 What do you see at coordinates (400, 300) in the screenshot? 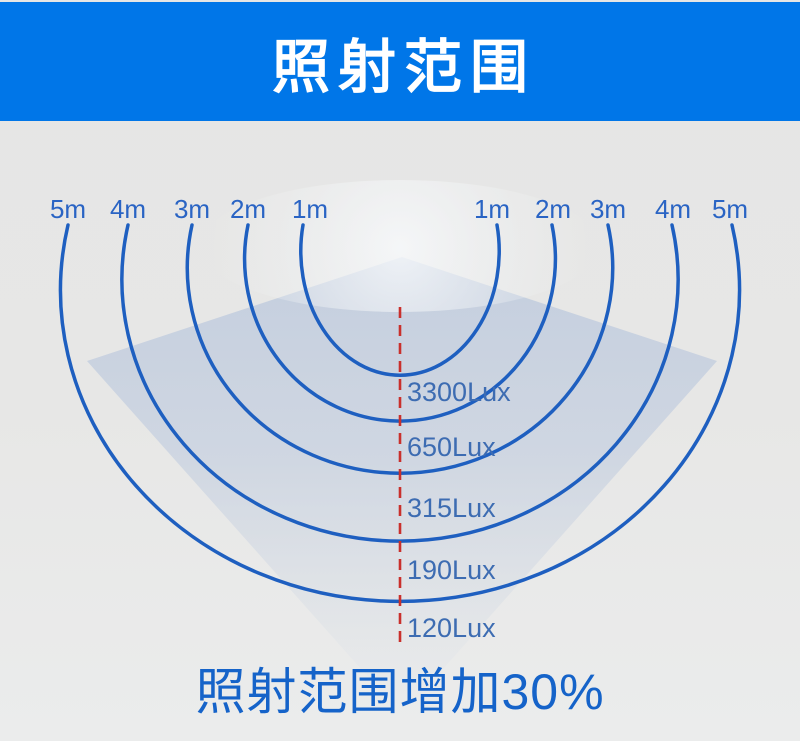
I see `arc-1m` at bounding box center [400, 300].